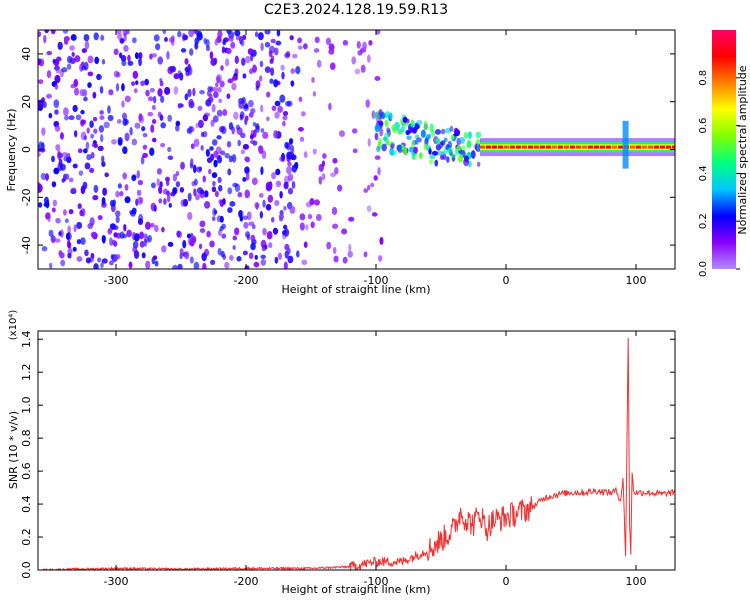  What do you see at coordinates (26, 245) in the screenshot?
I see `top-y-tick-label: -40` at bounding box center [26, 245].